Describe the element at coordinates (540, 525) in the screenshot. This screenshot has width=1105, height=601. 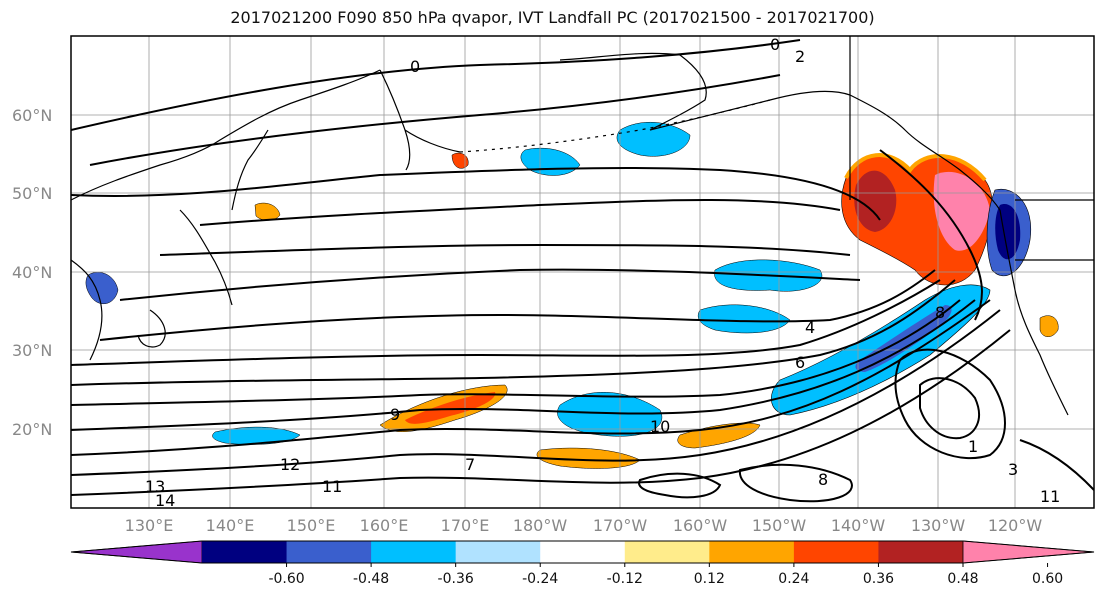
I see `lon-label: 180°W` at that location.